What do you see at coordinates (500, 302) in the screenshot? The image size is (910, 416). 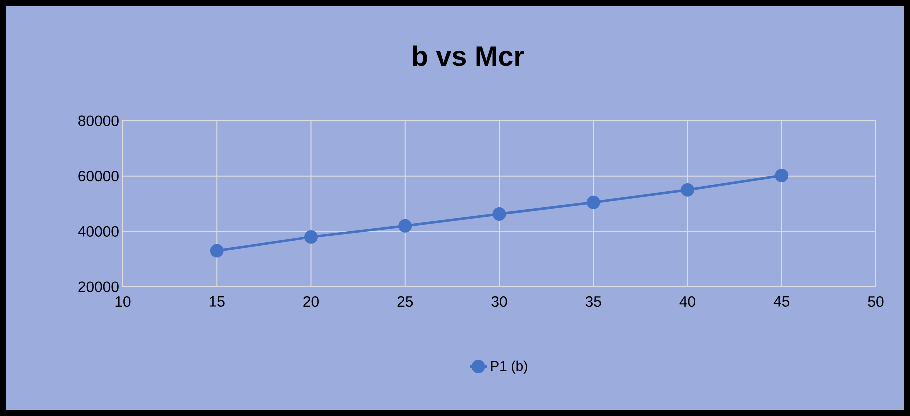 I see `x-tick-label: 30` at bounding box center [500, 302].